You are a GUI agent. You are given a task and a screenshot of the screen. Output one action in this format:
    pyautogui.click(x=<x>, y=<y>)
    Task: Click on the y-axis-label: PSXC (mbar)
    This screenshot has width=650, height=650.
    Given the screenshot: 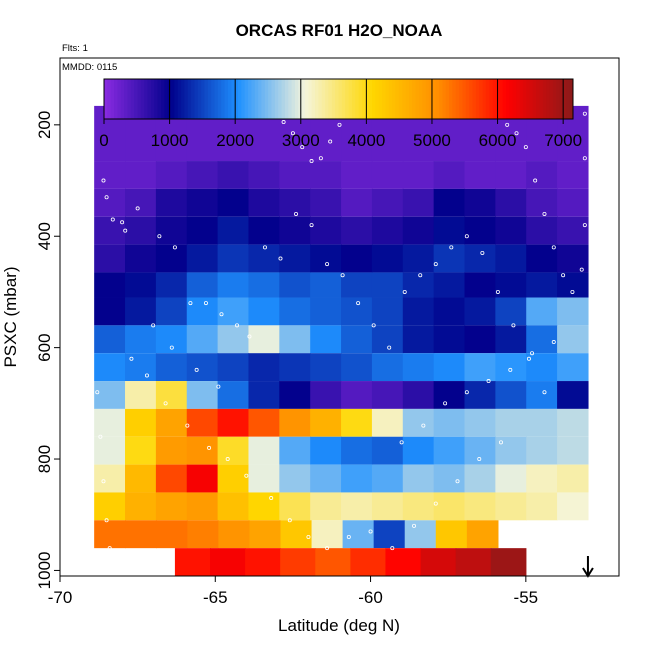 What is the action you would take?
    pyautogui.click(x=10, y=316)
    